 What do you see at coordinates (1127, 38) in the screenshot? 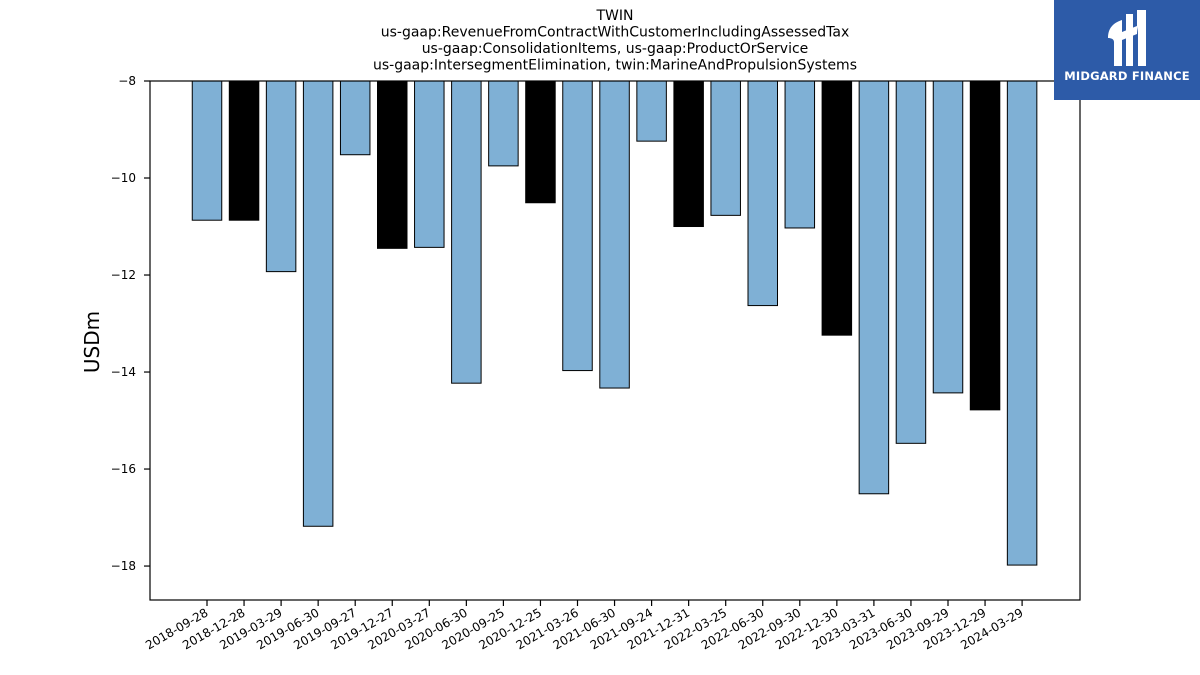
I see `midgard-logo-icon` at bounding box center [1127, 38].